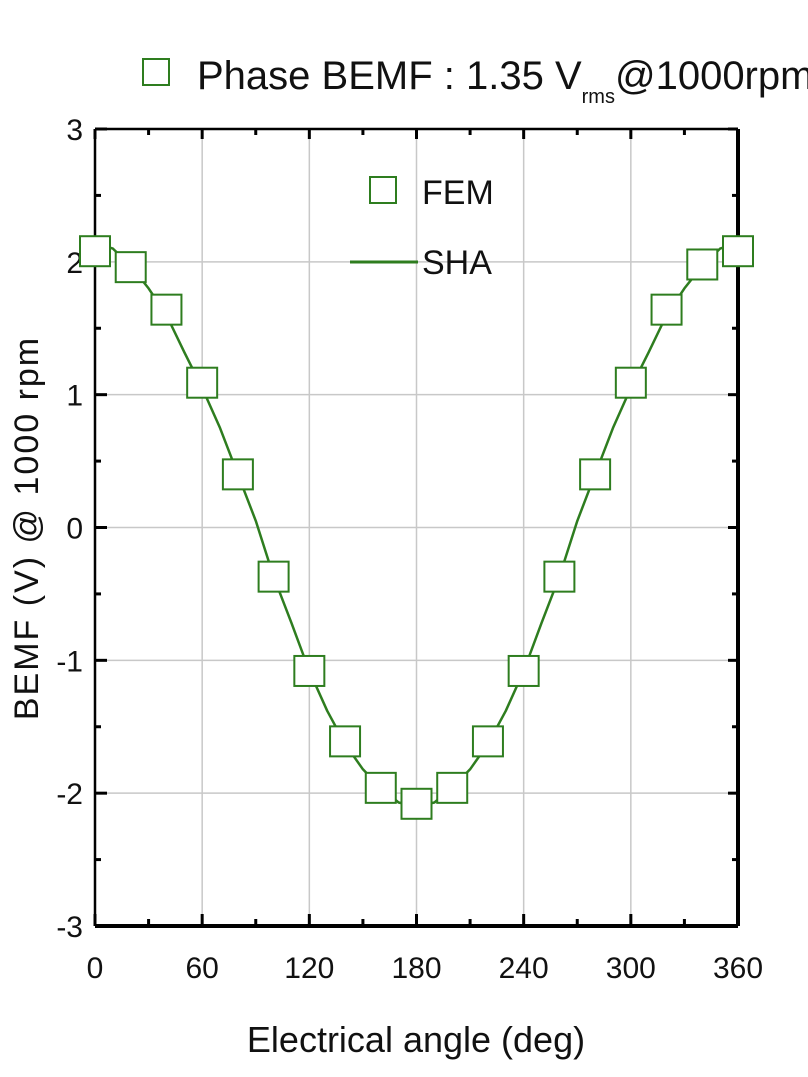  I want to click on legend: FEM SHA, so click(422, 228).